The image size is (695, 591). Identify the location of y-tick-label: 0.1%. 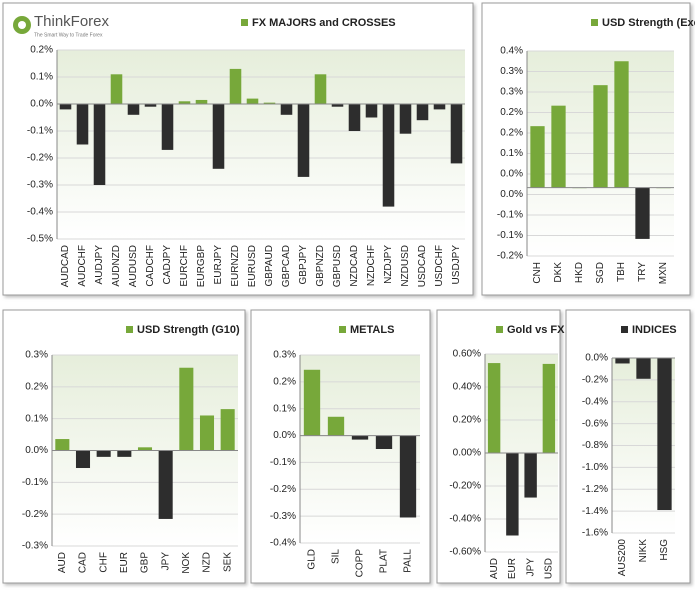
(41, 77).